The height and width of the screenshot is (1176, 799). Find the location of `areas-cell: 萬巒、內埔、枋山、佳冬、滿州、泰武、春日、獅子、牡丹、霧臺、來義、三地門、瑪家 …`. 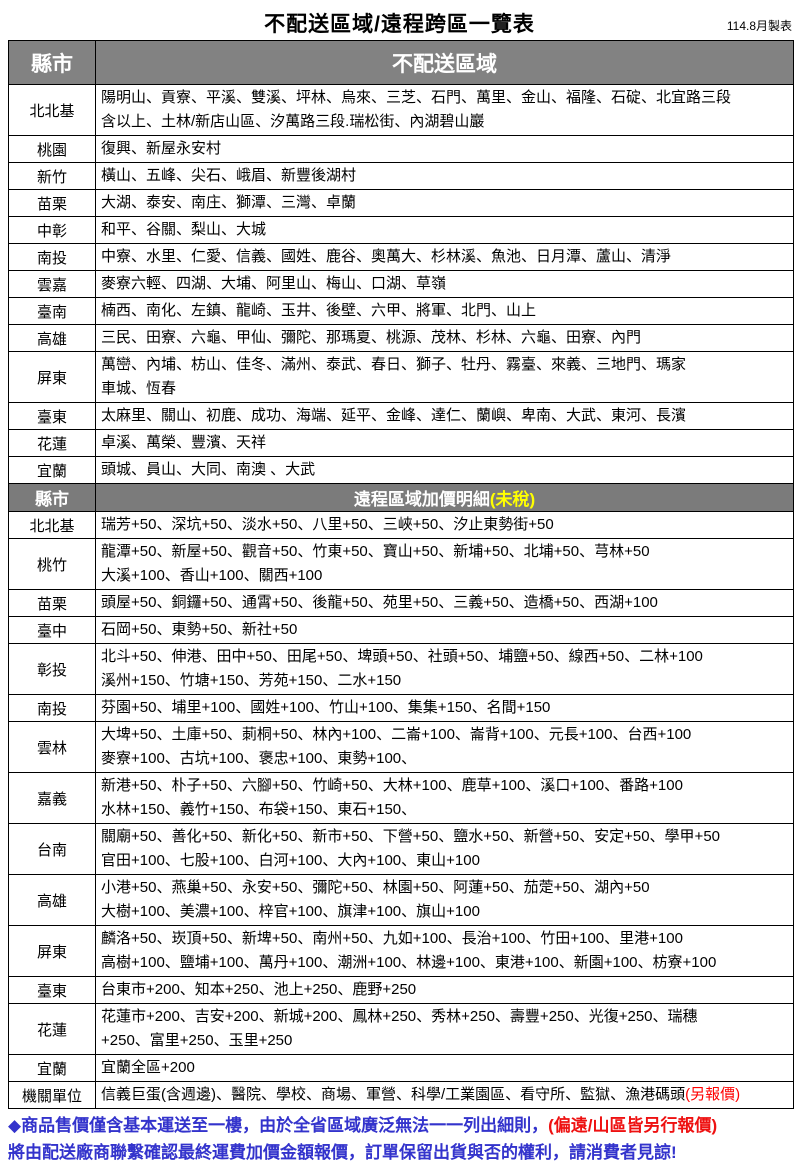

areas-cell: 萬巒、內埔、枋山、佳冬、滿州、泰武、春日、獅子、牡丹、霧臺、來義、三地門、瑪家 … is located at coordinates (444, 377).